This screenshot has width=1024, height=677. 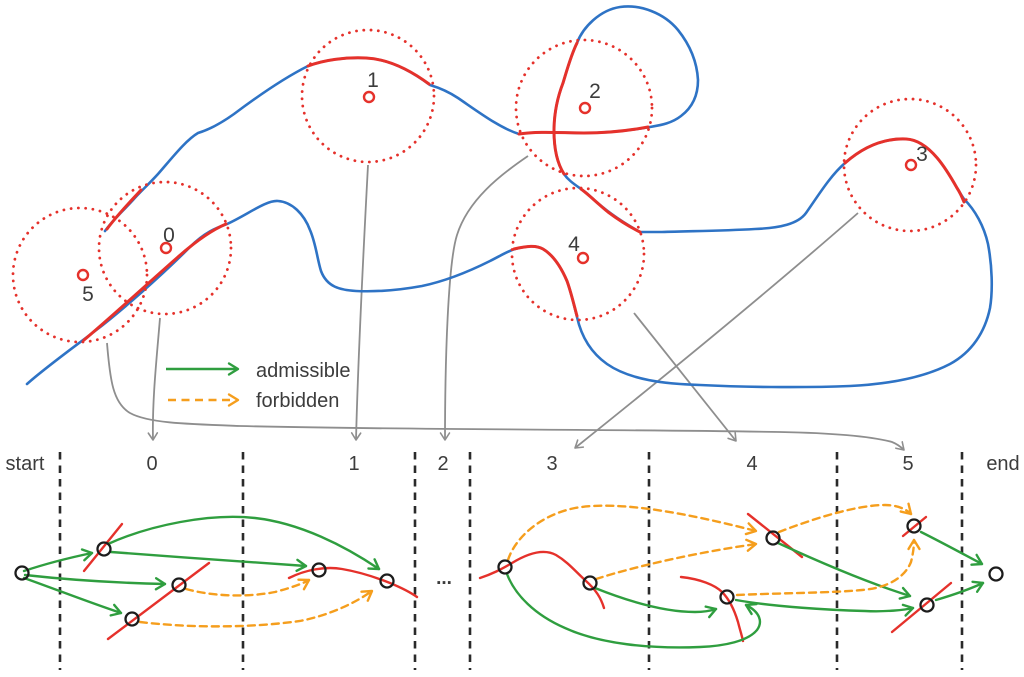 I want to click on edge-admissible-start-0a, so click(x=58, y=560).